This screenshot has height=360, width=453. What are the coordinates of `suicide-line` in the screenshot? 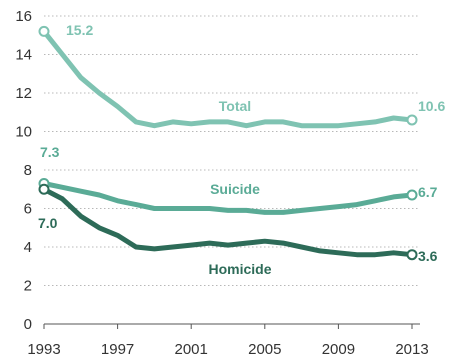 It's located at (228, 198).